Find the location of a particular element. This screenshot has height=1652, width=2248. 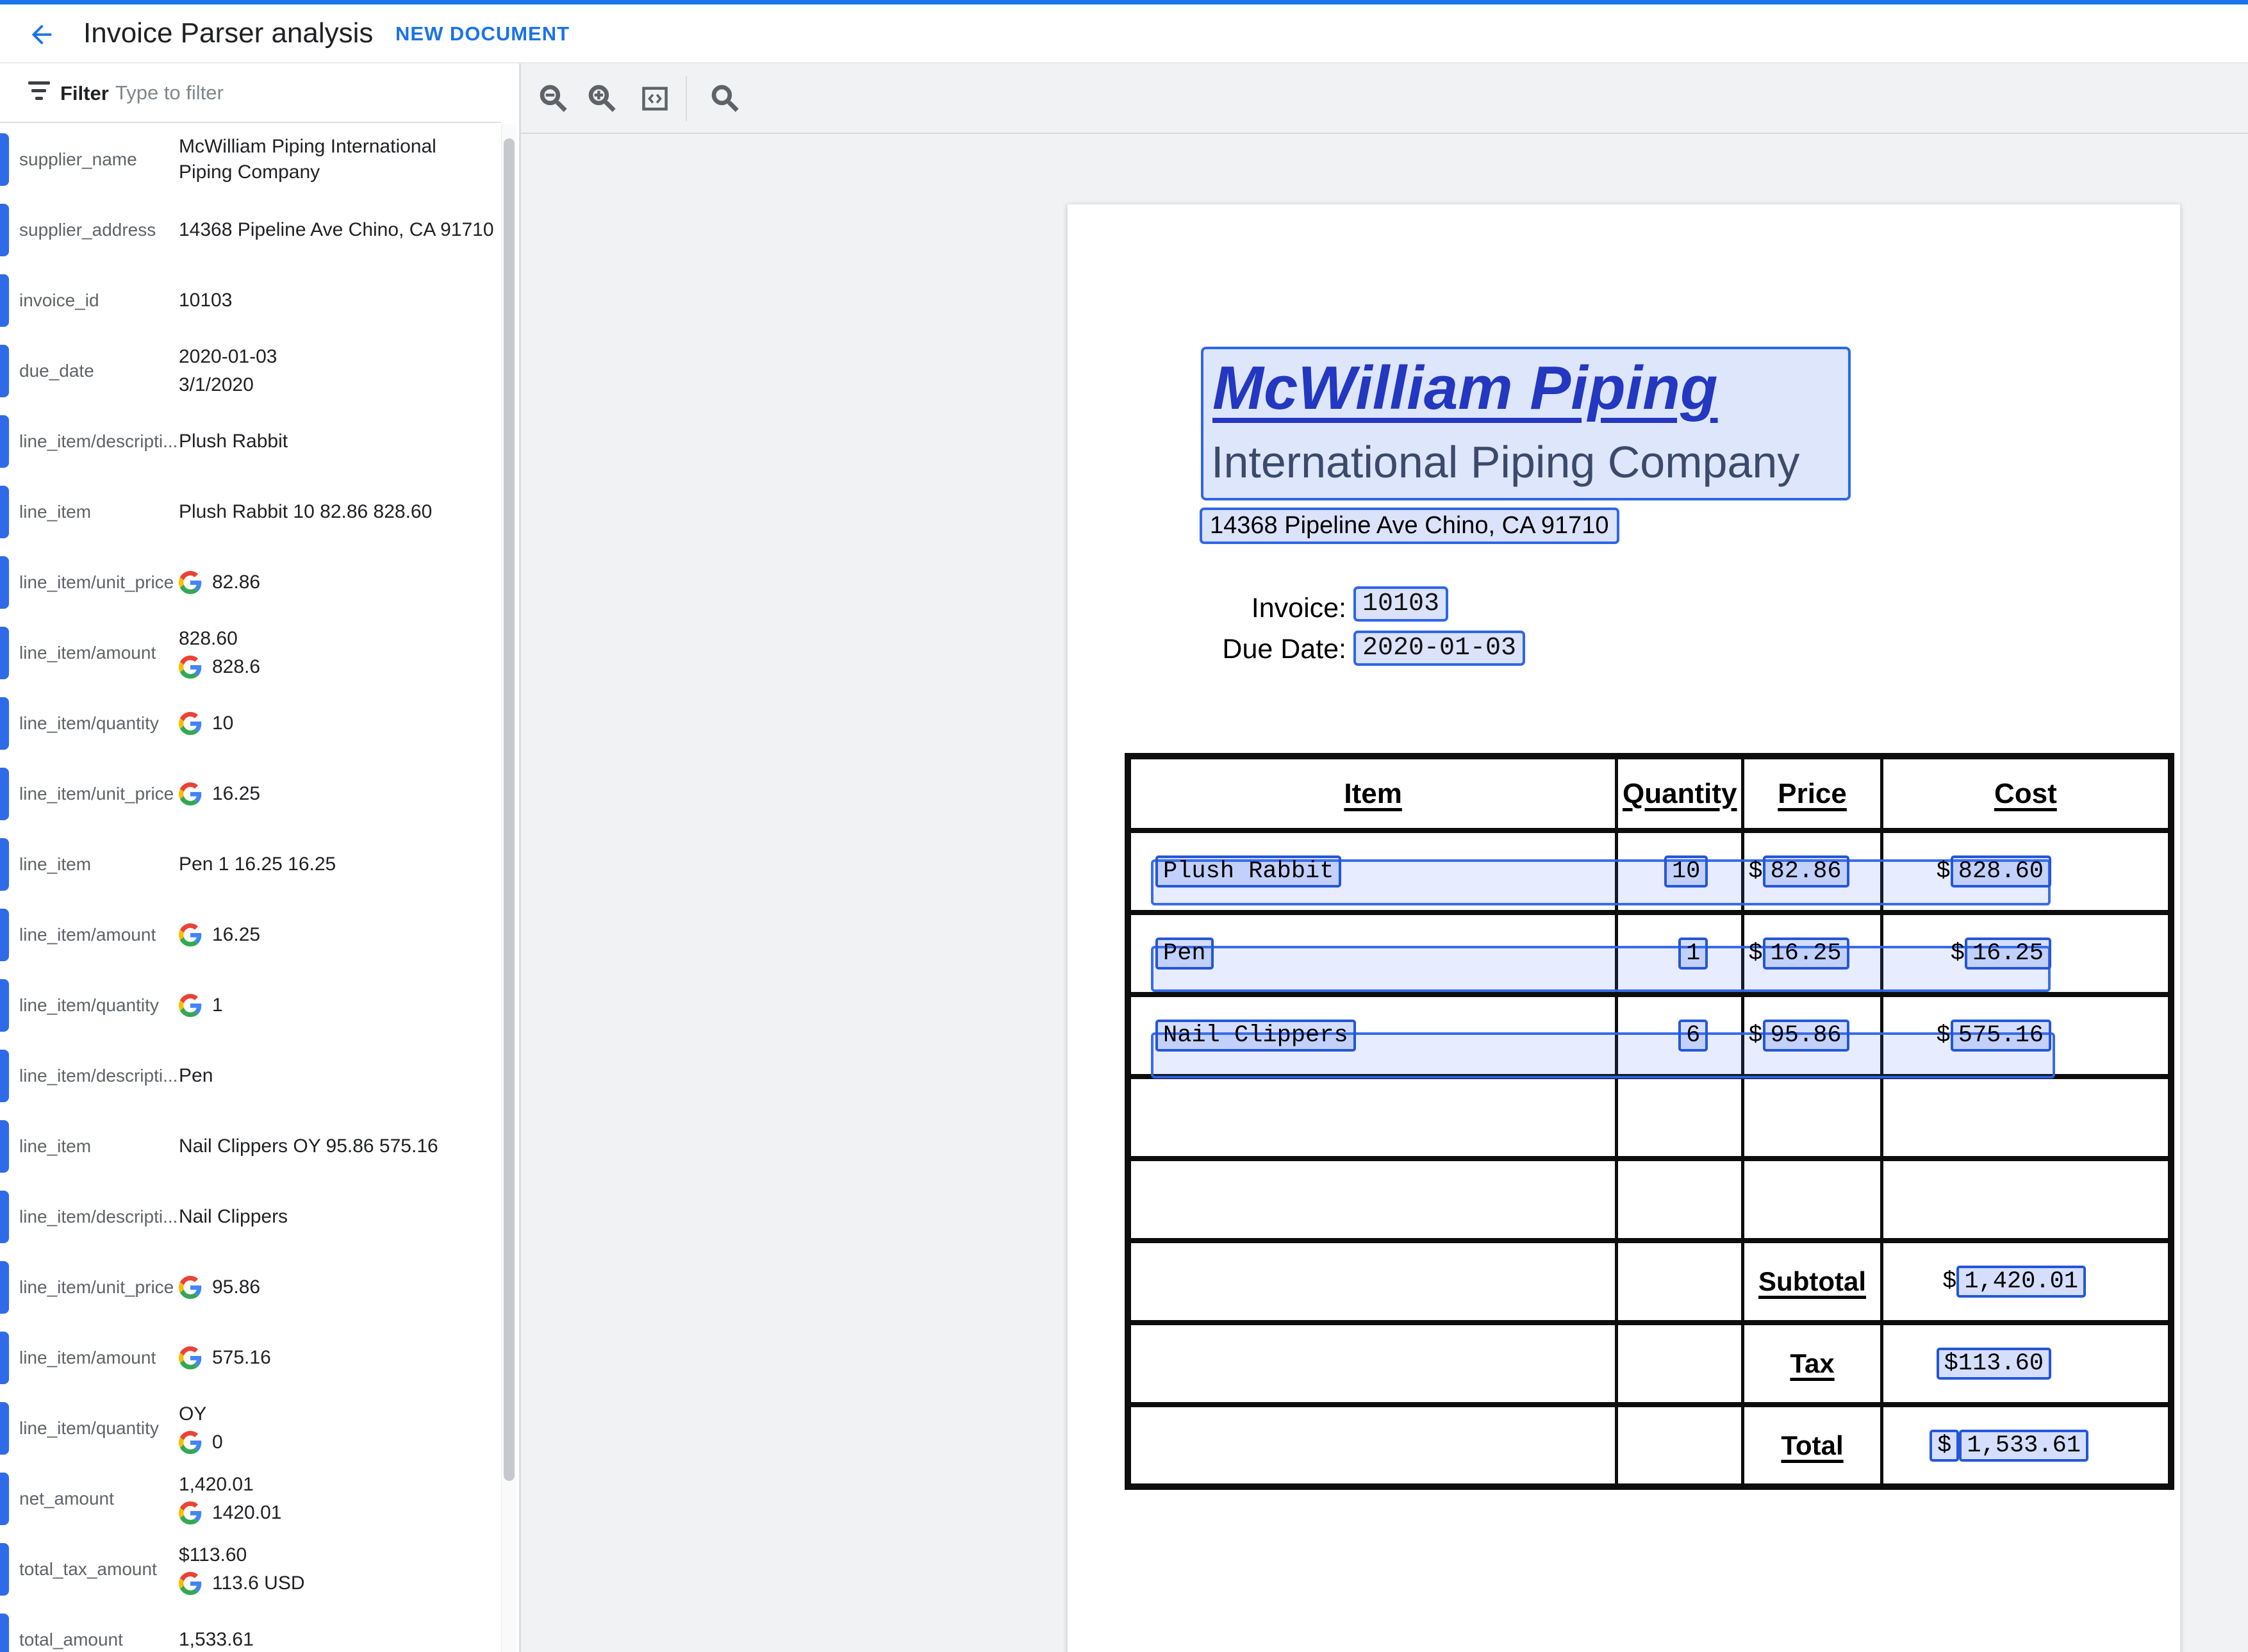

field-row: total_tax_amount $113.60 113.6 USD is located at coordinates (250, 1570).